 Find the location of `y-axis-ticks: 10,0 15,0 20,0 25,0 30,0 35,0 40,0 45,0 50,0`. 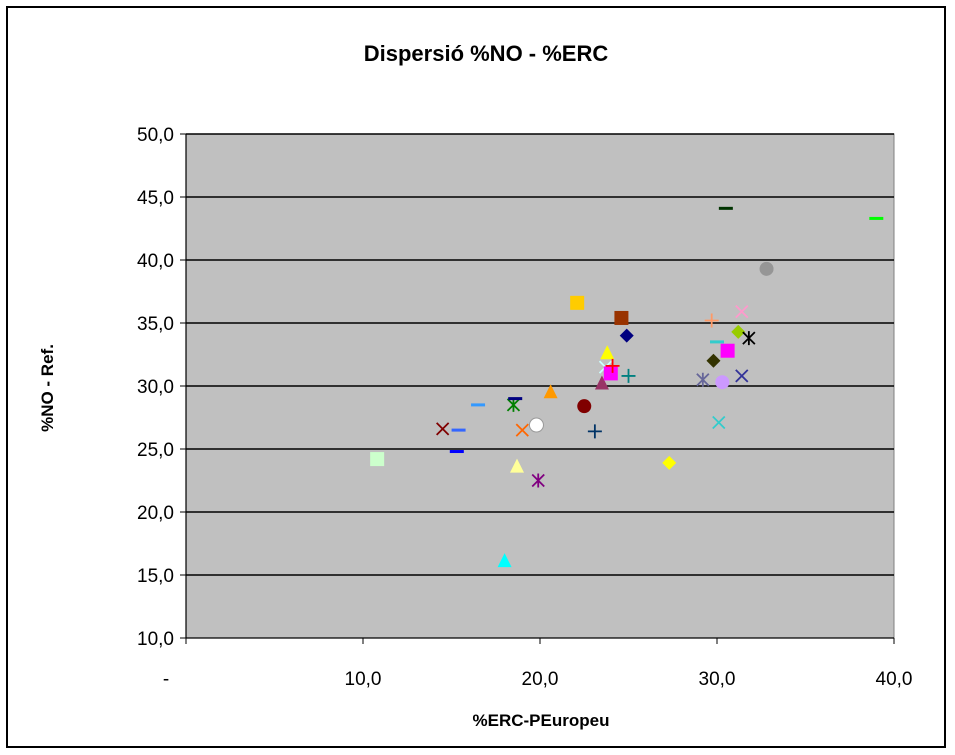

y-axis-ticks: 10,0 15,0 20,0 25,0 30,0 35,0 40,0 45,0 50,0 is located at coordinates (161, 387).